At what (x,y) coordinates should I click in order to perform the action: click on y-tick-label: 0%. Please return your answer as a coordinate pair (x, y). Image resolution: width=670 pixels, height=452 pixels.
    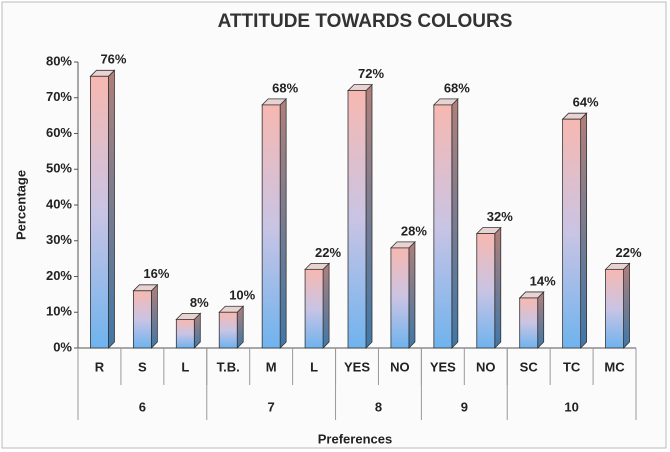
    Looking at the image, I should click on (62, 346).